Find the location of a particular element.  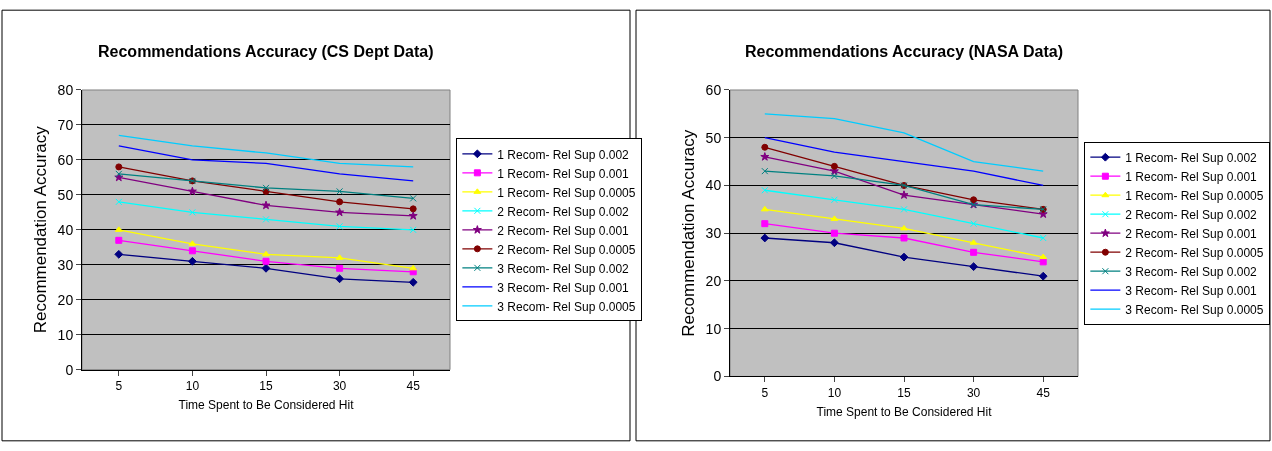

y-tick-label: 70 is located at coordinates (65, 124).